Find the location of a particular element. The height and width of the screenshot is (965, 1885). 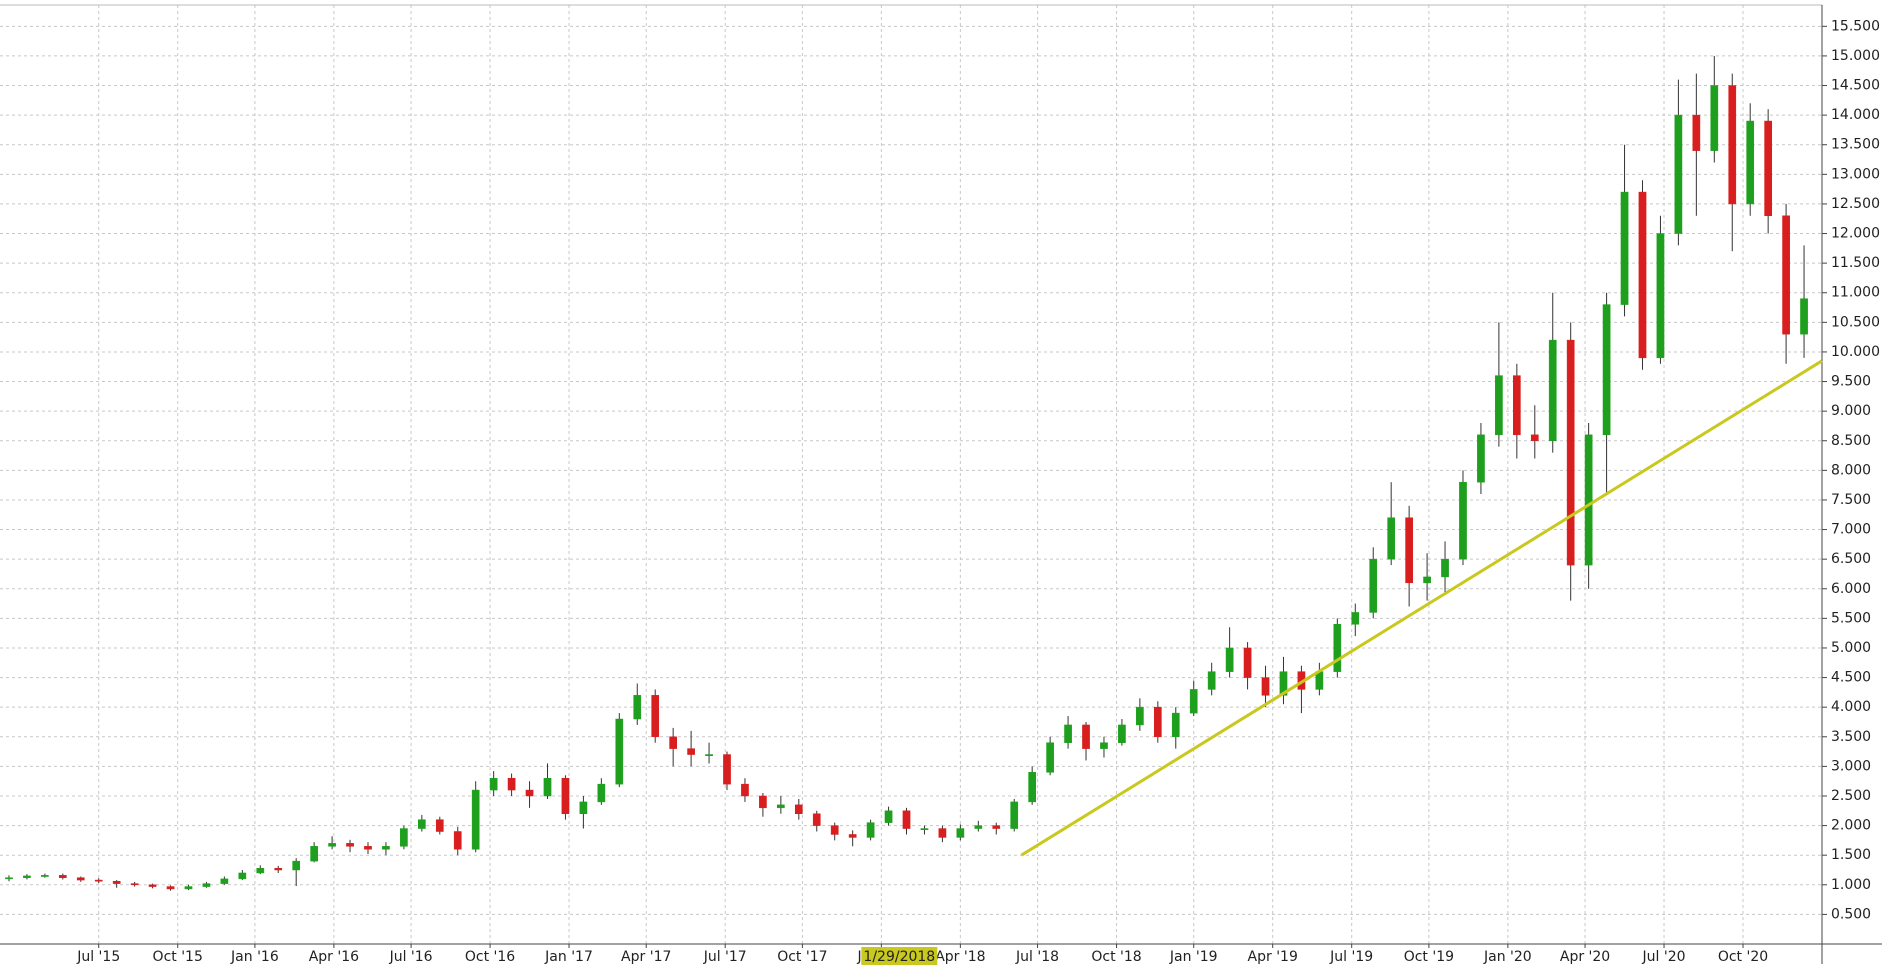

x-tick-label: Oct '15 is located at coordinates (178, 957).